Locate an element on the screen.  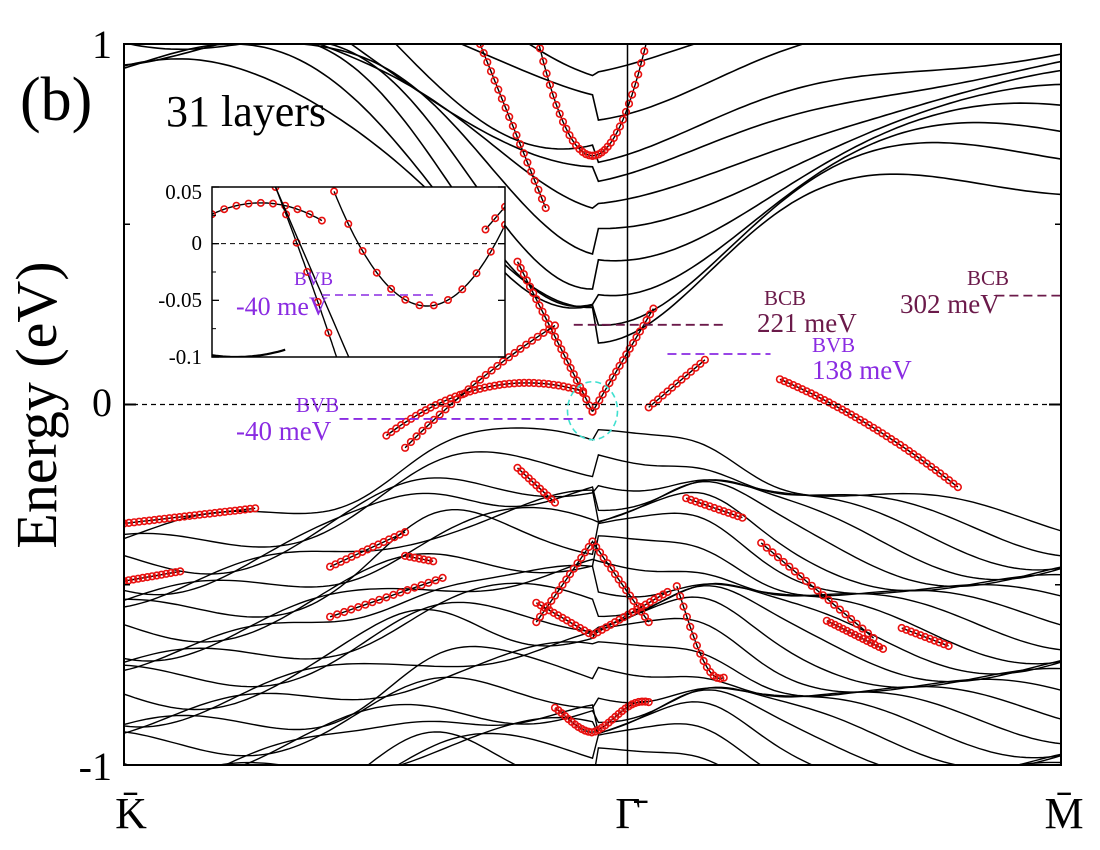
dirac-cone-right is located at coordinates (623, 360).